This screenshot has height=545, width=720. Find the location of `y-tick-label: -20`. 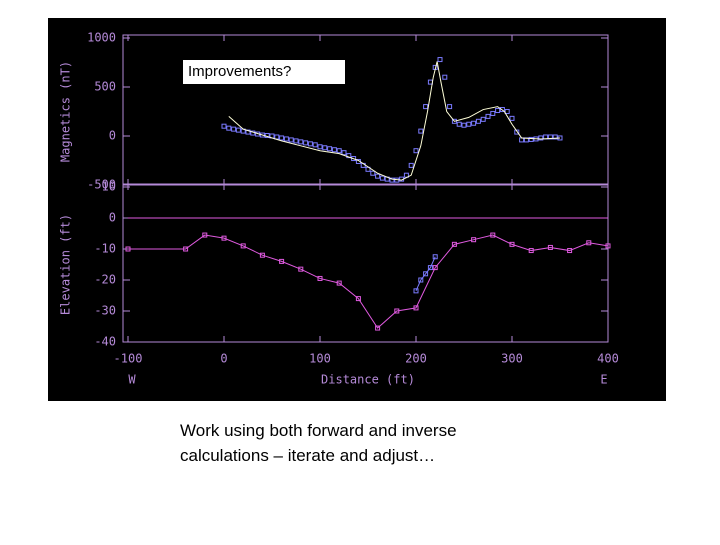

y-tick-label: -20 is located at coordinates (105, 280).